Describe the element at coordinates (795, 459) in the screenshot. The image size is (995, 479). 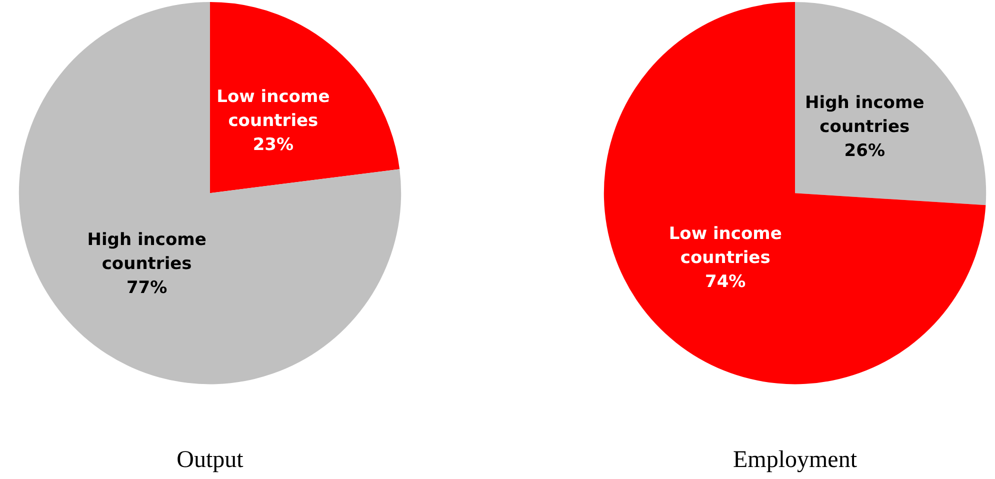
I see `text: Employment` at that location.